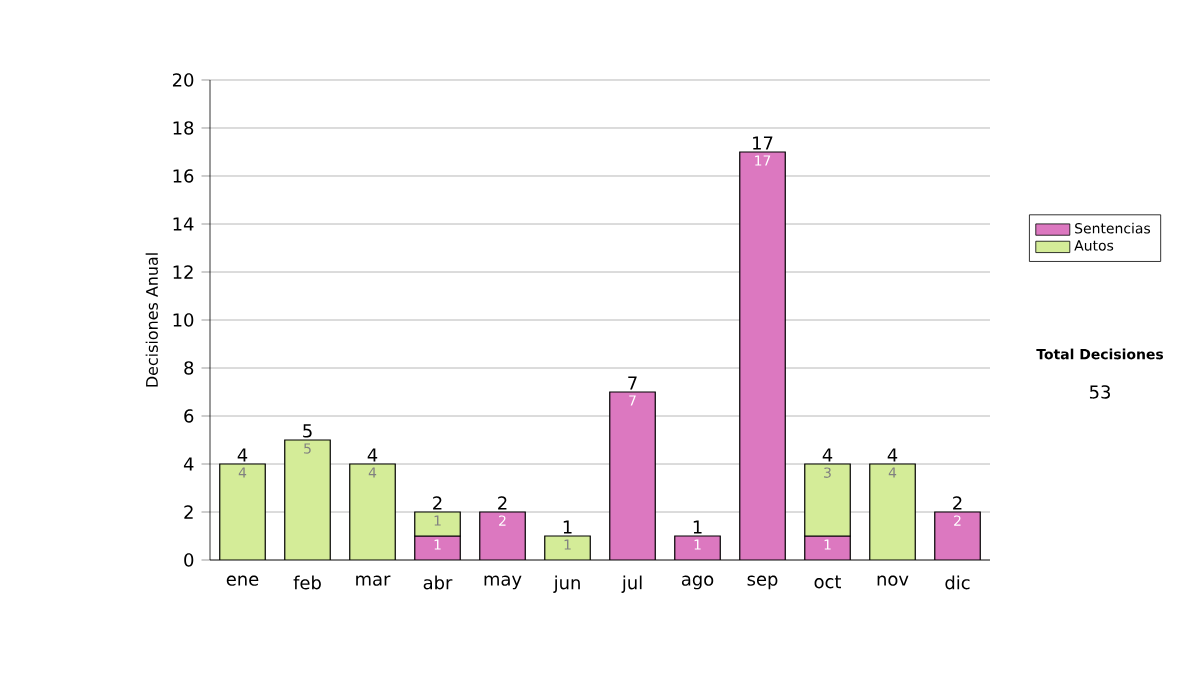 The image size is (1200, 680). Describe the element at coordinates (763, 143) in the screenshot. I see `total-label: 17` at that location.